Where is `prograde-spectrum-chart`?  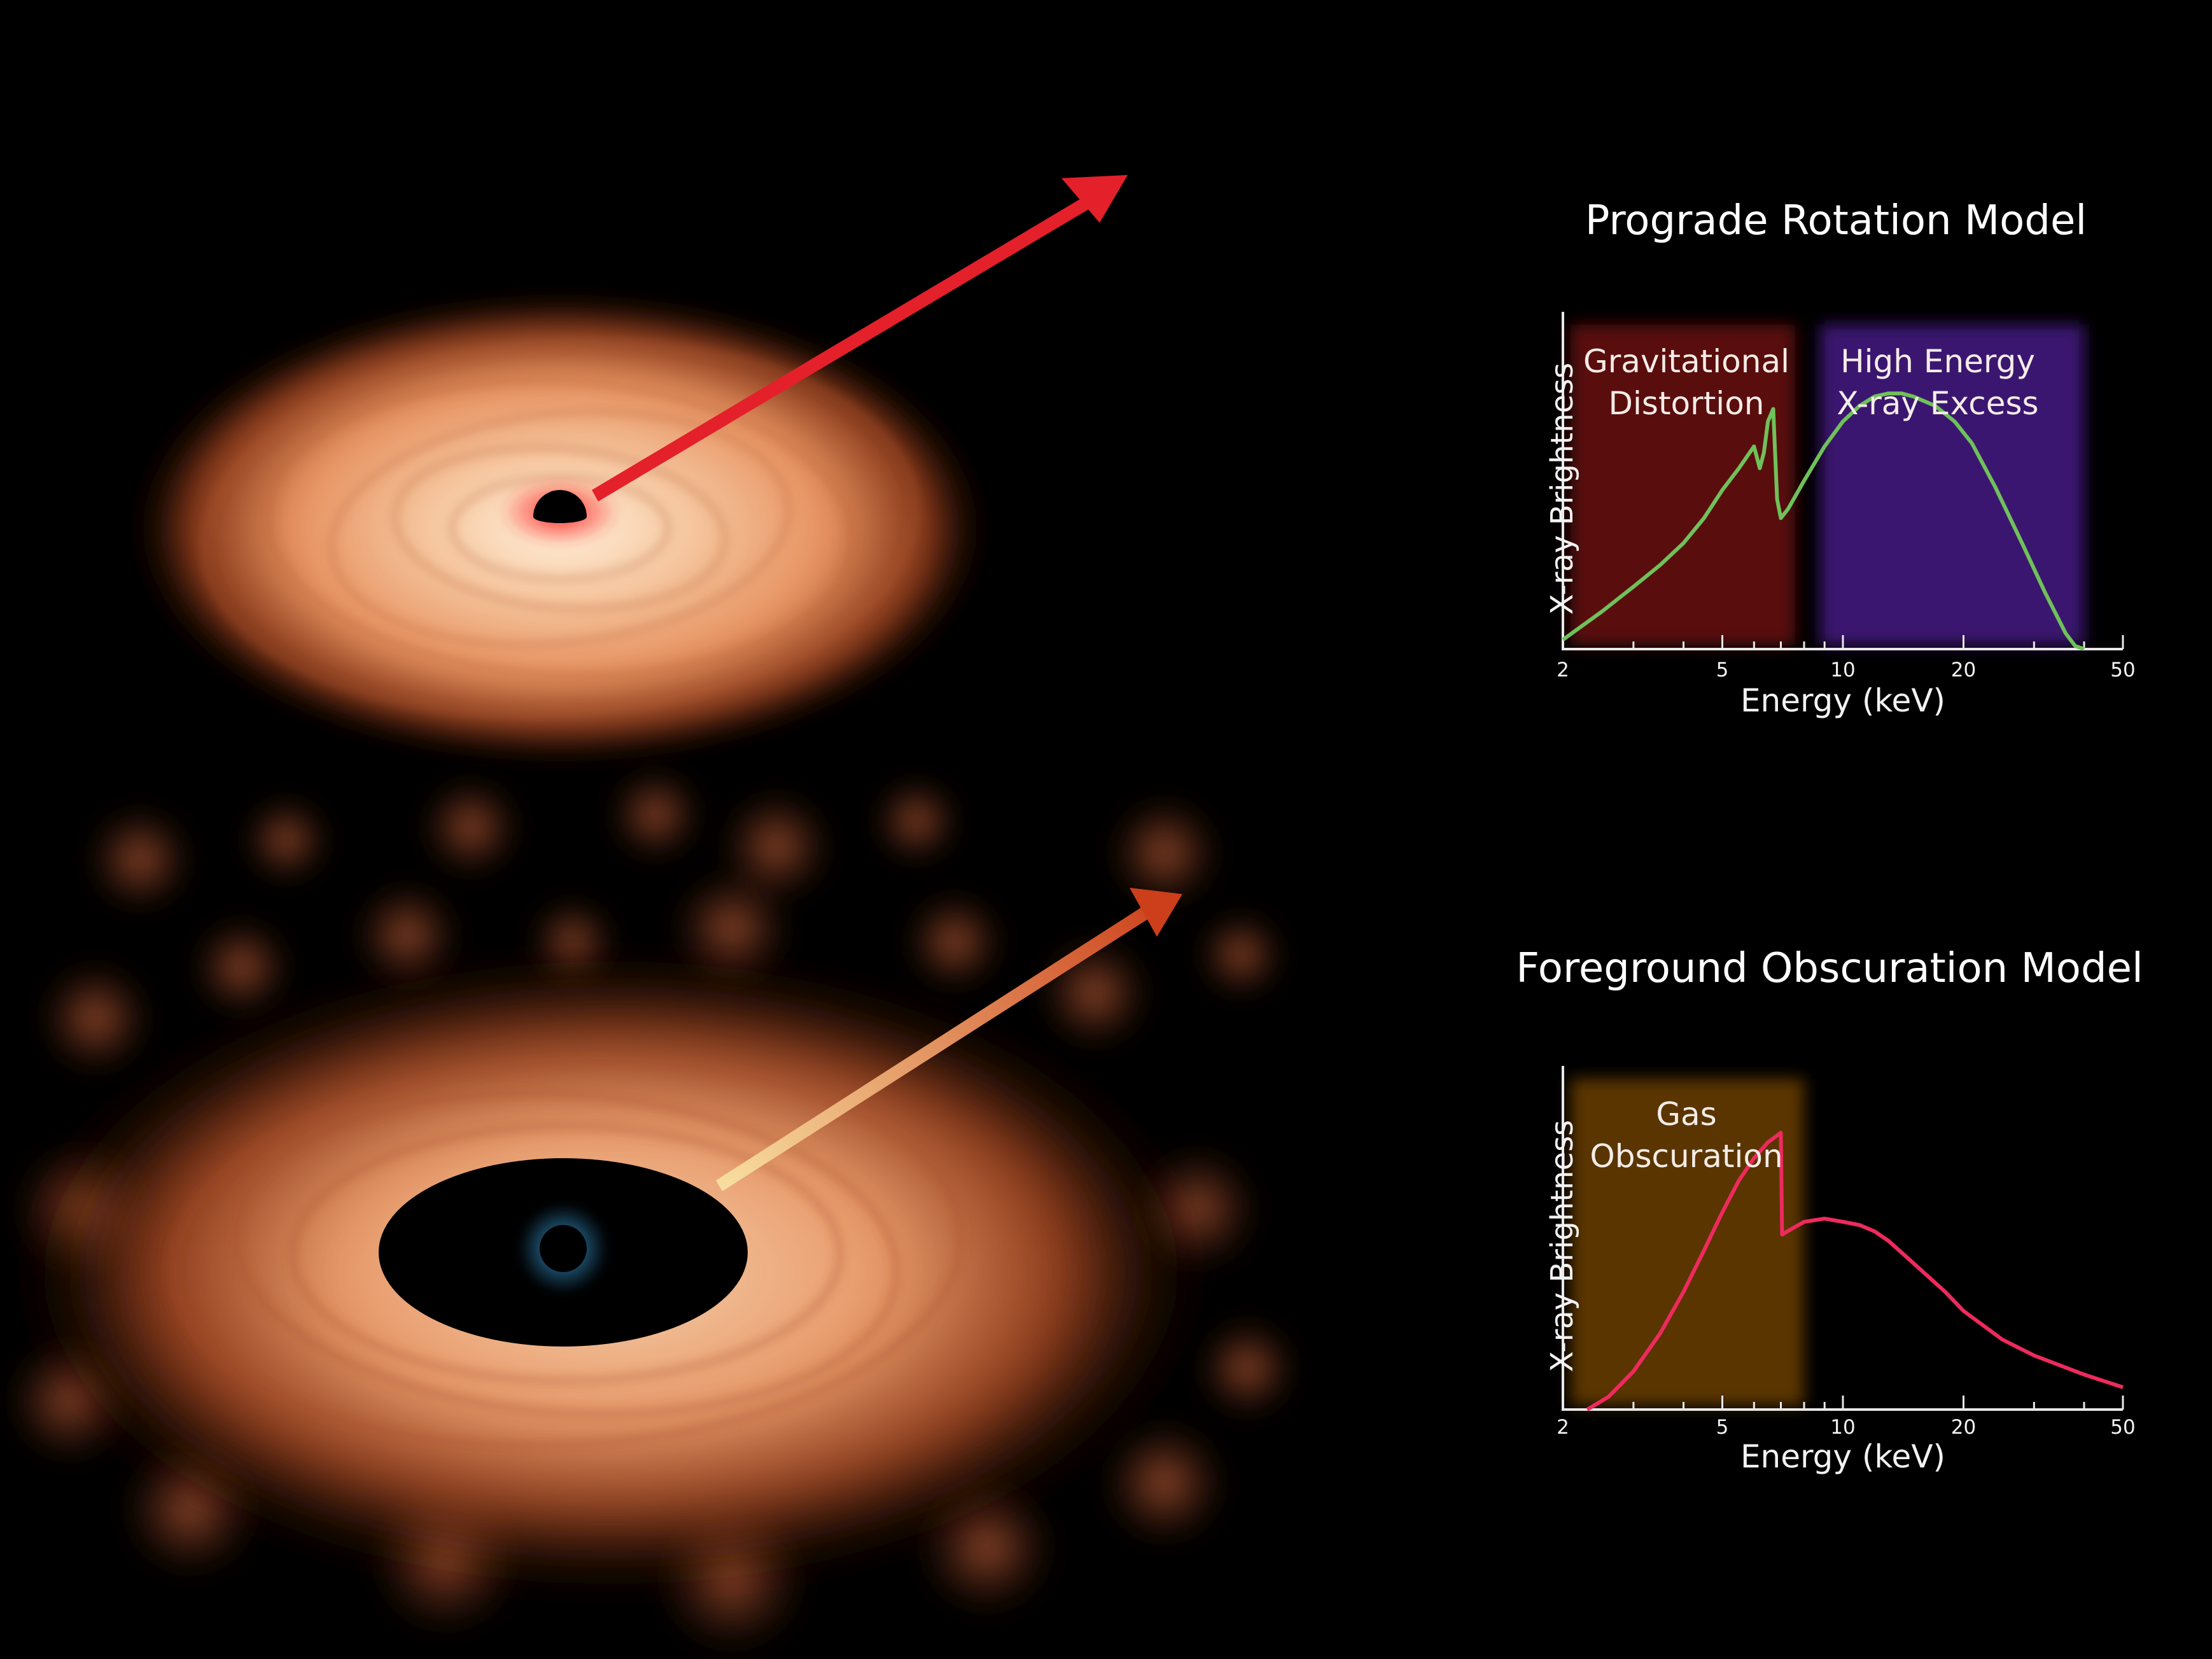 prograde-spectrum-chart is located at coordinates (1843, 481).